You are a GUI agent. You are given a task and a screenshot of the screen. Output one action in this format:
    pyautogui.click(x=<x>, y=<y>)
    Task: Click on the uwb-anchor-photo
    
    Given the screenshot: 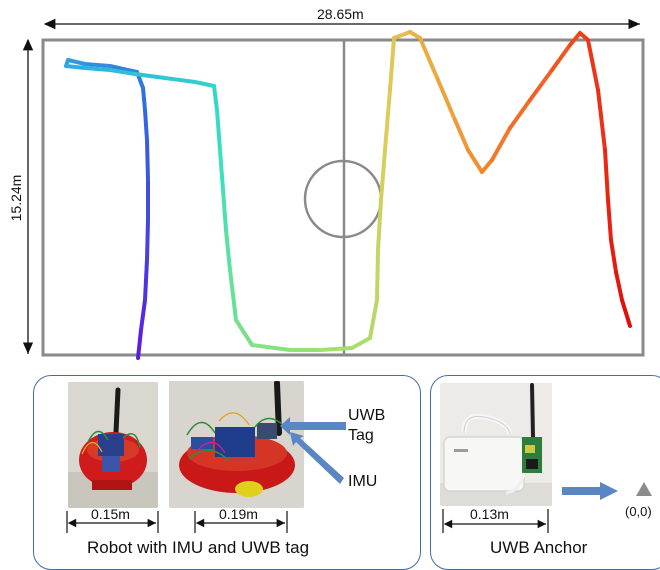 What is the action you would take?
    pyautogui.click(x=496, y=444)
    